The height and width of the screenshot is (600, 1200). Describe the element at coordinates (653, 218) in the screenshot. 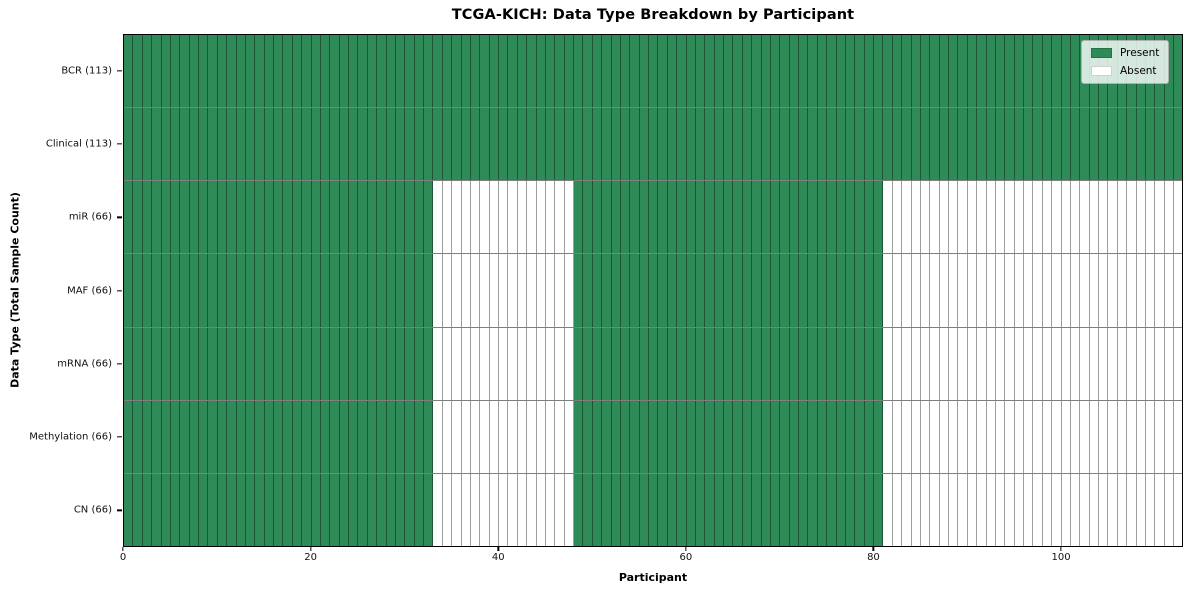

I see `heatmap-row-mir` at that location.